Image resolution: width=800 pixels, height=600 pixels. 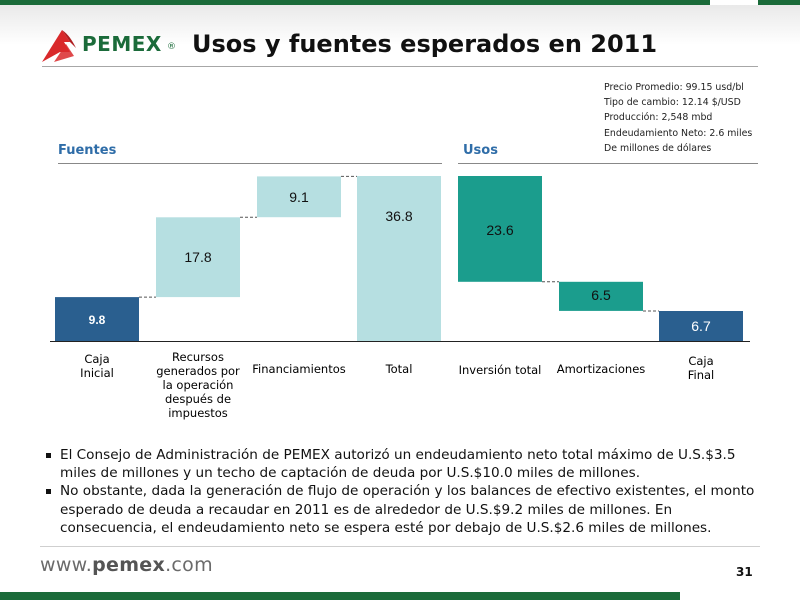 What do you see at coordinates (400, 25) in the screenshot?
I see `header-background` at bounding box center [400, 25].